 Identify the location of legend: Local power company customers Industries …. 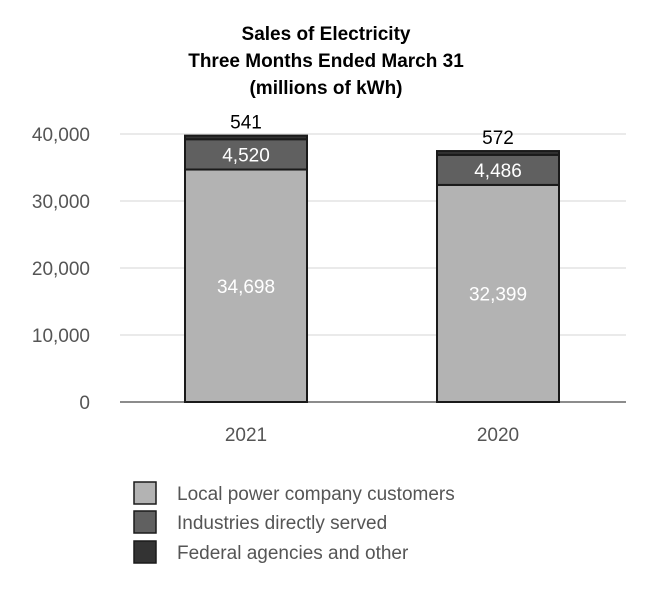
(294, 522).